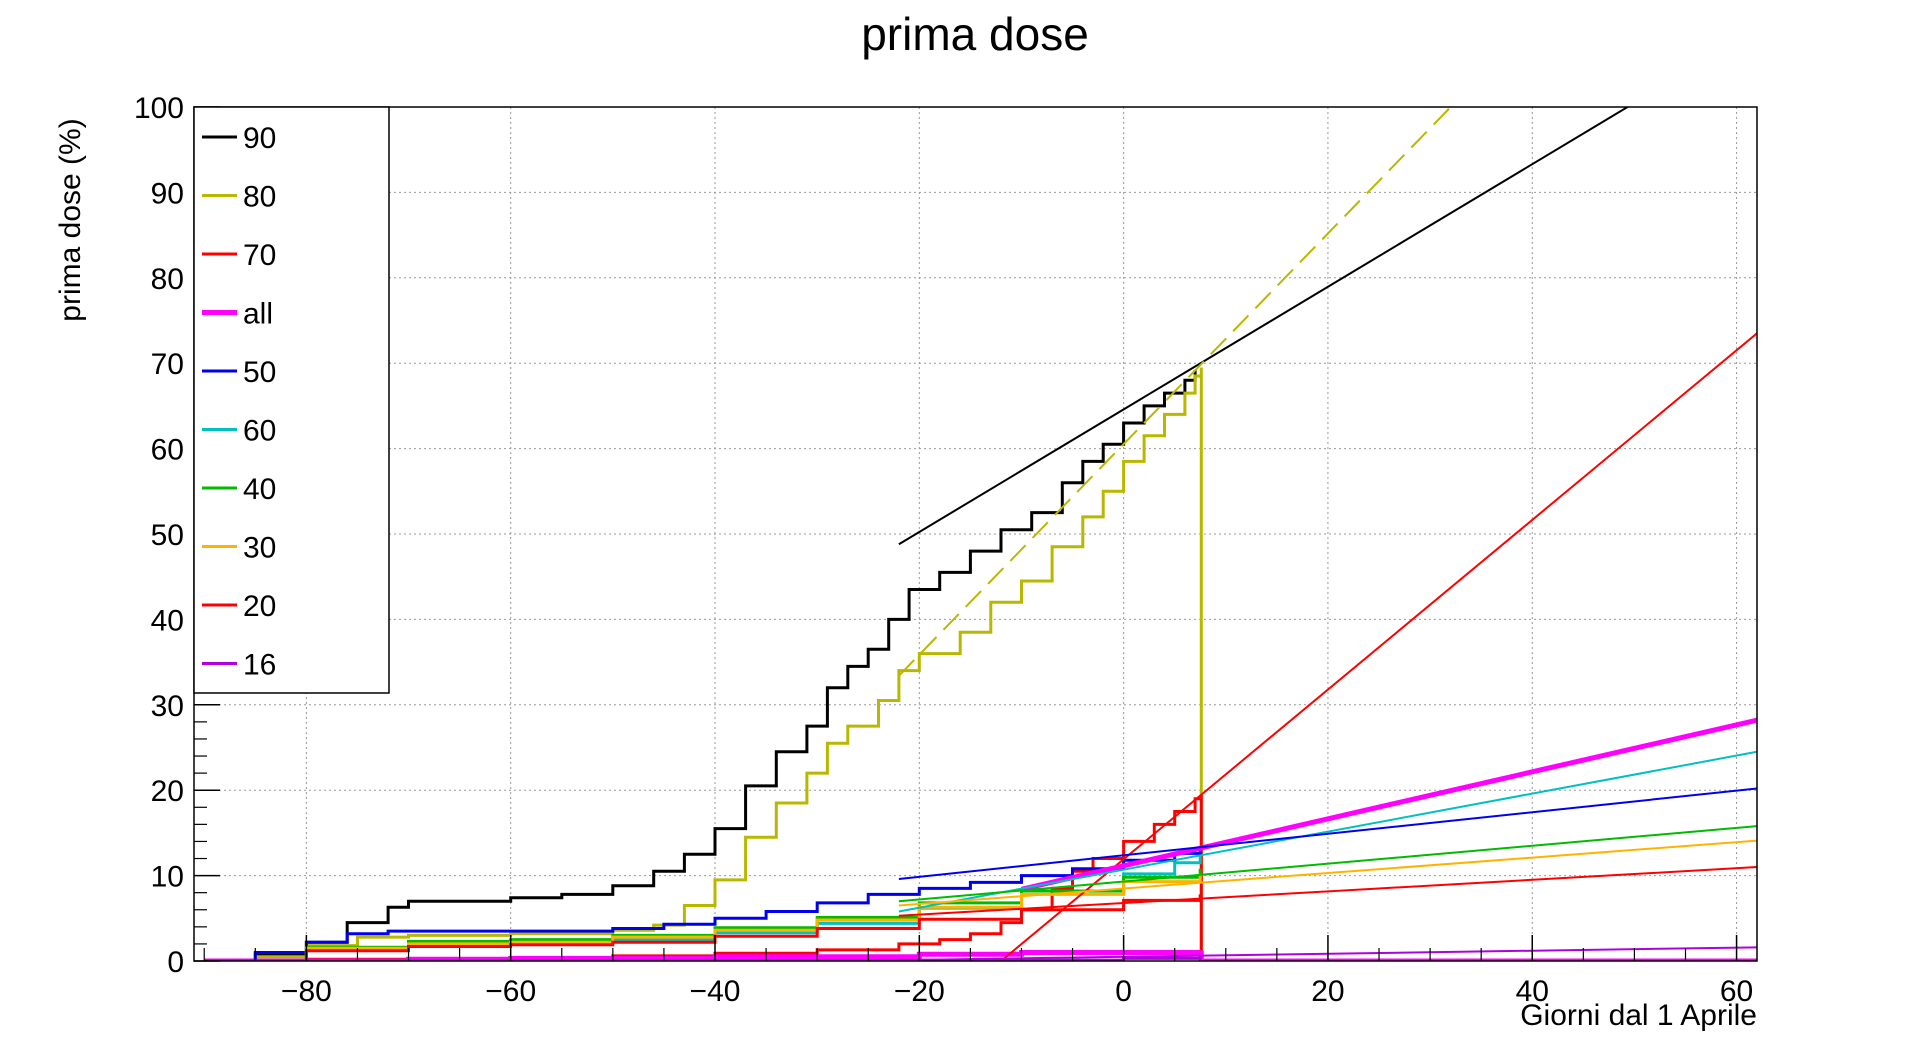 The image size is (1916, 1052). I want to click on y-tick-label: 70, so click(167, 364).